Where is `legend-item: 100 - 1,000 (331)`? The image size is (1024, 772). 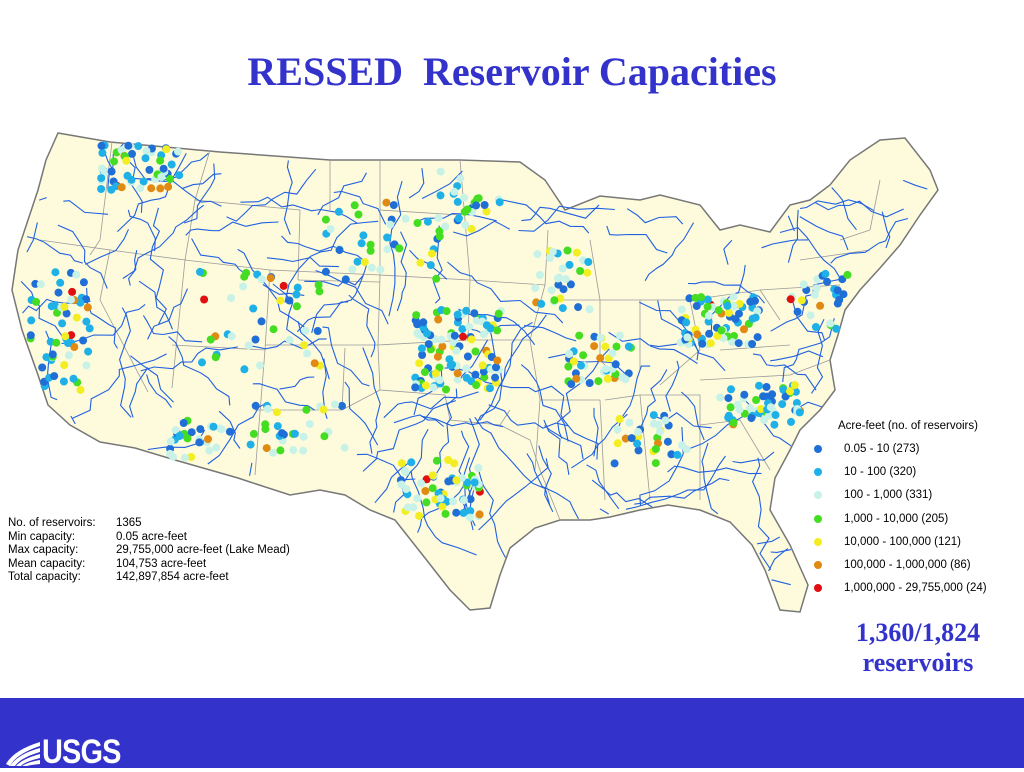 legend-item: 100 - 1,000 (331) is located at coordinates (897, 495).